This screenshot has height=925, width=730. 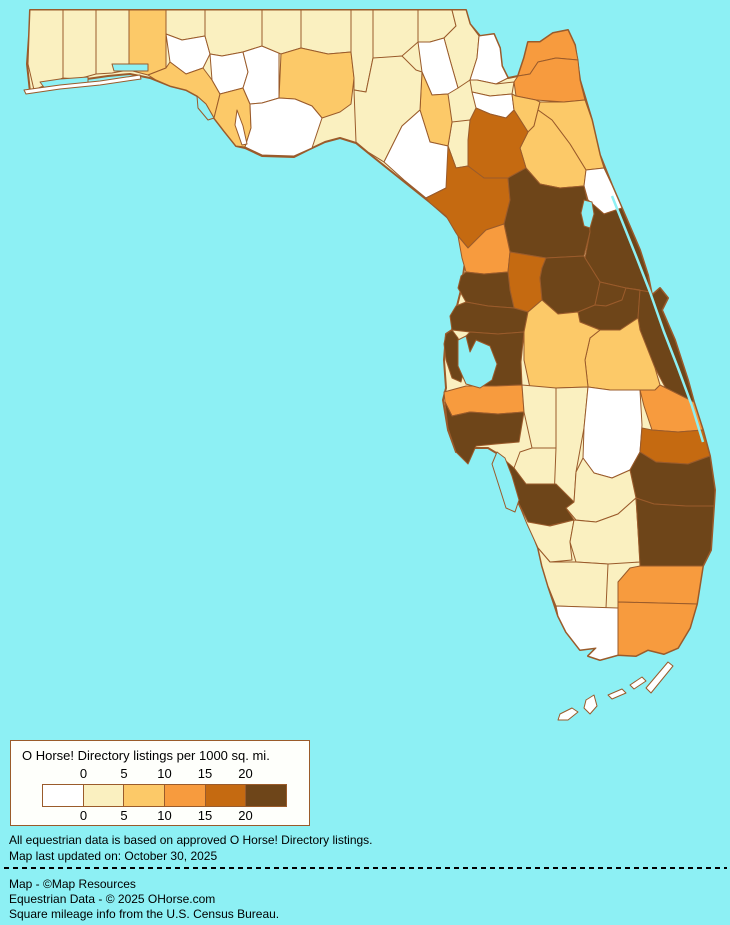 I want to click on county-lee, so click(x=546, y=532).